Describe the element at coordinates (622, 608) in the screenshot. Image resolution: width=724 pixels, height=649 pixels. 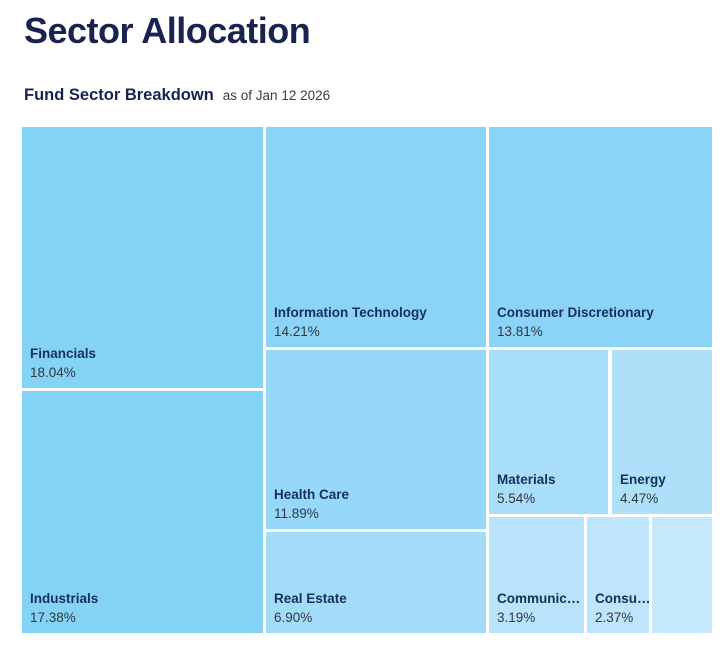
I see `tile-label: Consu… 2.37%` at that location.